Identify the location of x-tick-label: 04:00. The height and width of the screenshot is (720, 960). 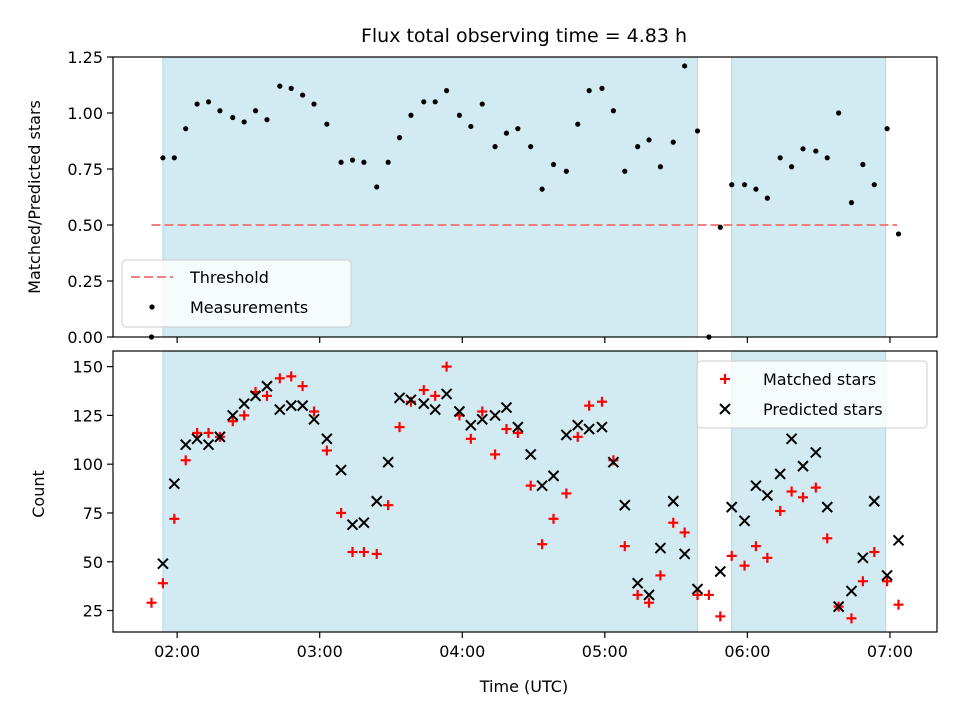
(462, 651).